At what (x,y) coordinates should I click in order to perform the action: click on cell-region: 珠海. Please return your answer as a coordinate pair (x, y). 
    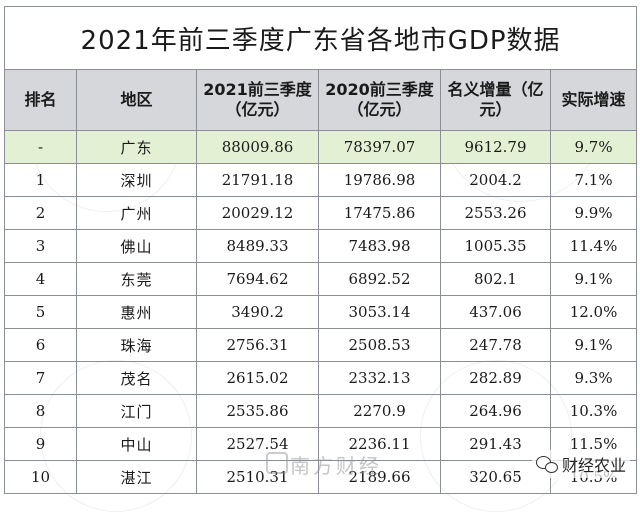
    Looking at the image, I should click on (136, 345).